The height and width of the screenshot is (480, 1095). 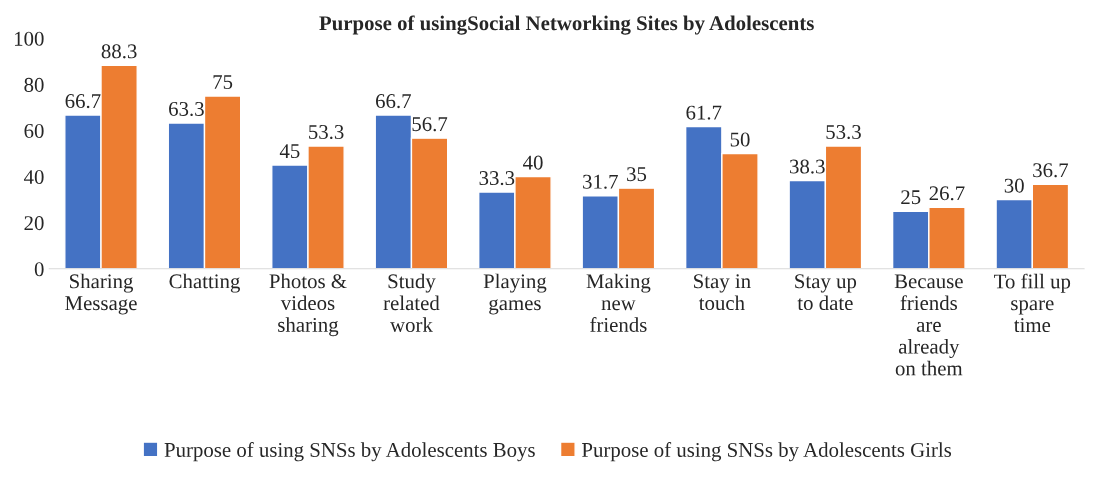 What do you see at coordinates (1032, 303) in the screenshot?
I see `x-tick-label: To fill up spare time` at bounding box center [1032, 303].